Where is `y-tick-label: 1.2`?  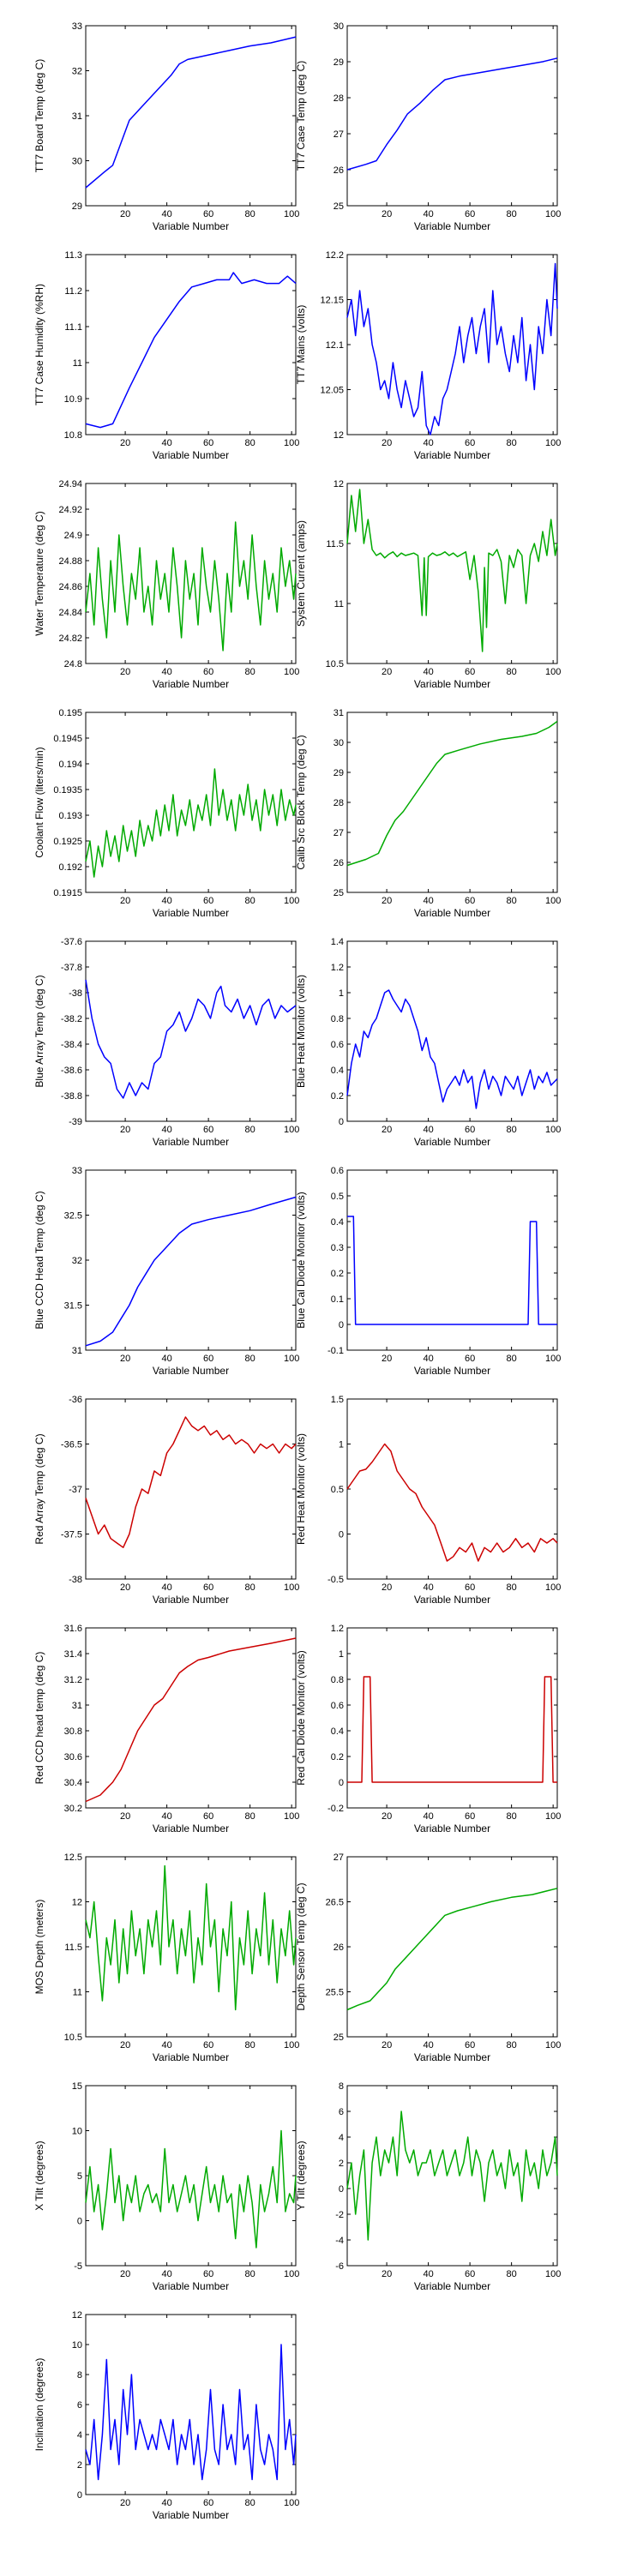 y-tick-label: 1.2 is located at coordinates (337, 968).